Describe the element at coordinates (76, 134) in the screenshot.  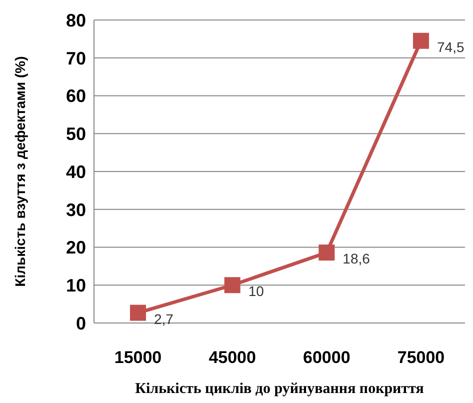
I see `y-tick-label: 50` at that location.